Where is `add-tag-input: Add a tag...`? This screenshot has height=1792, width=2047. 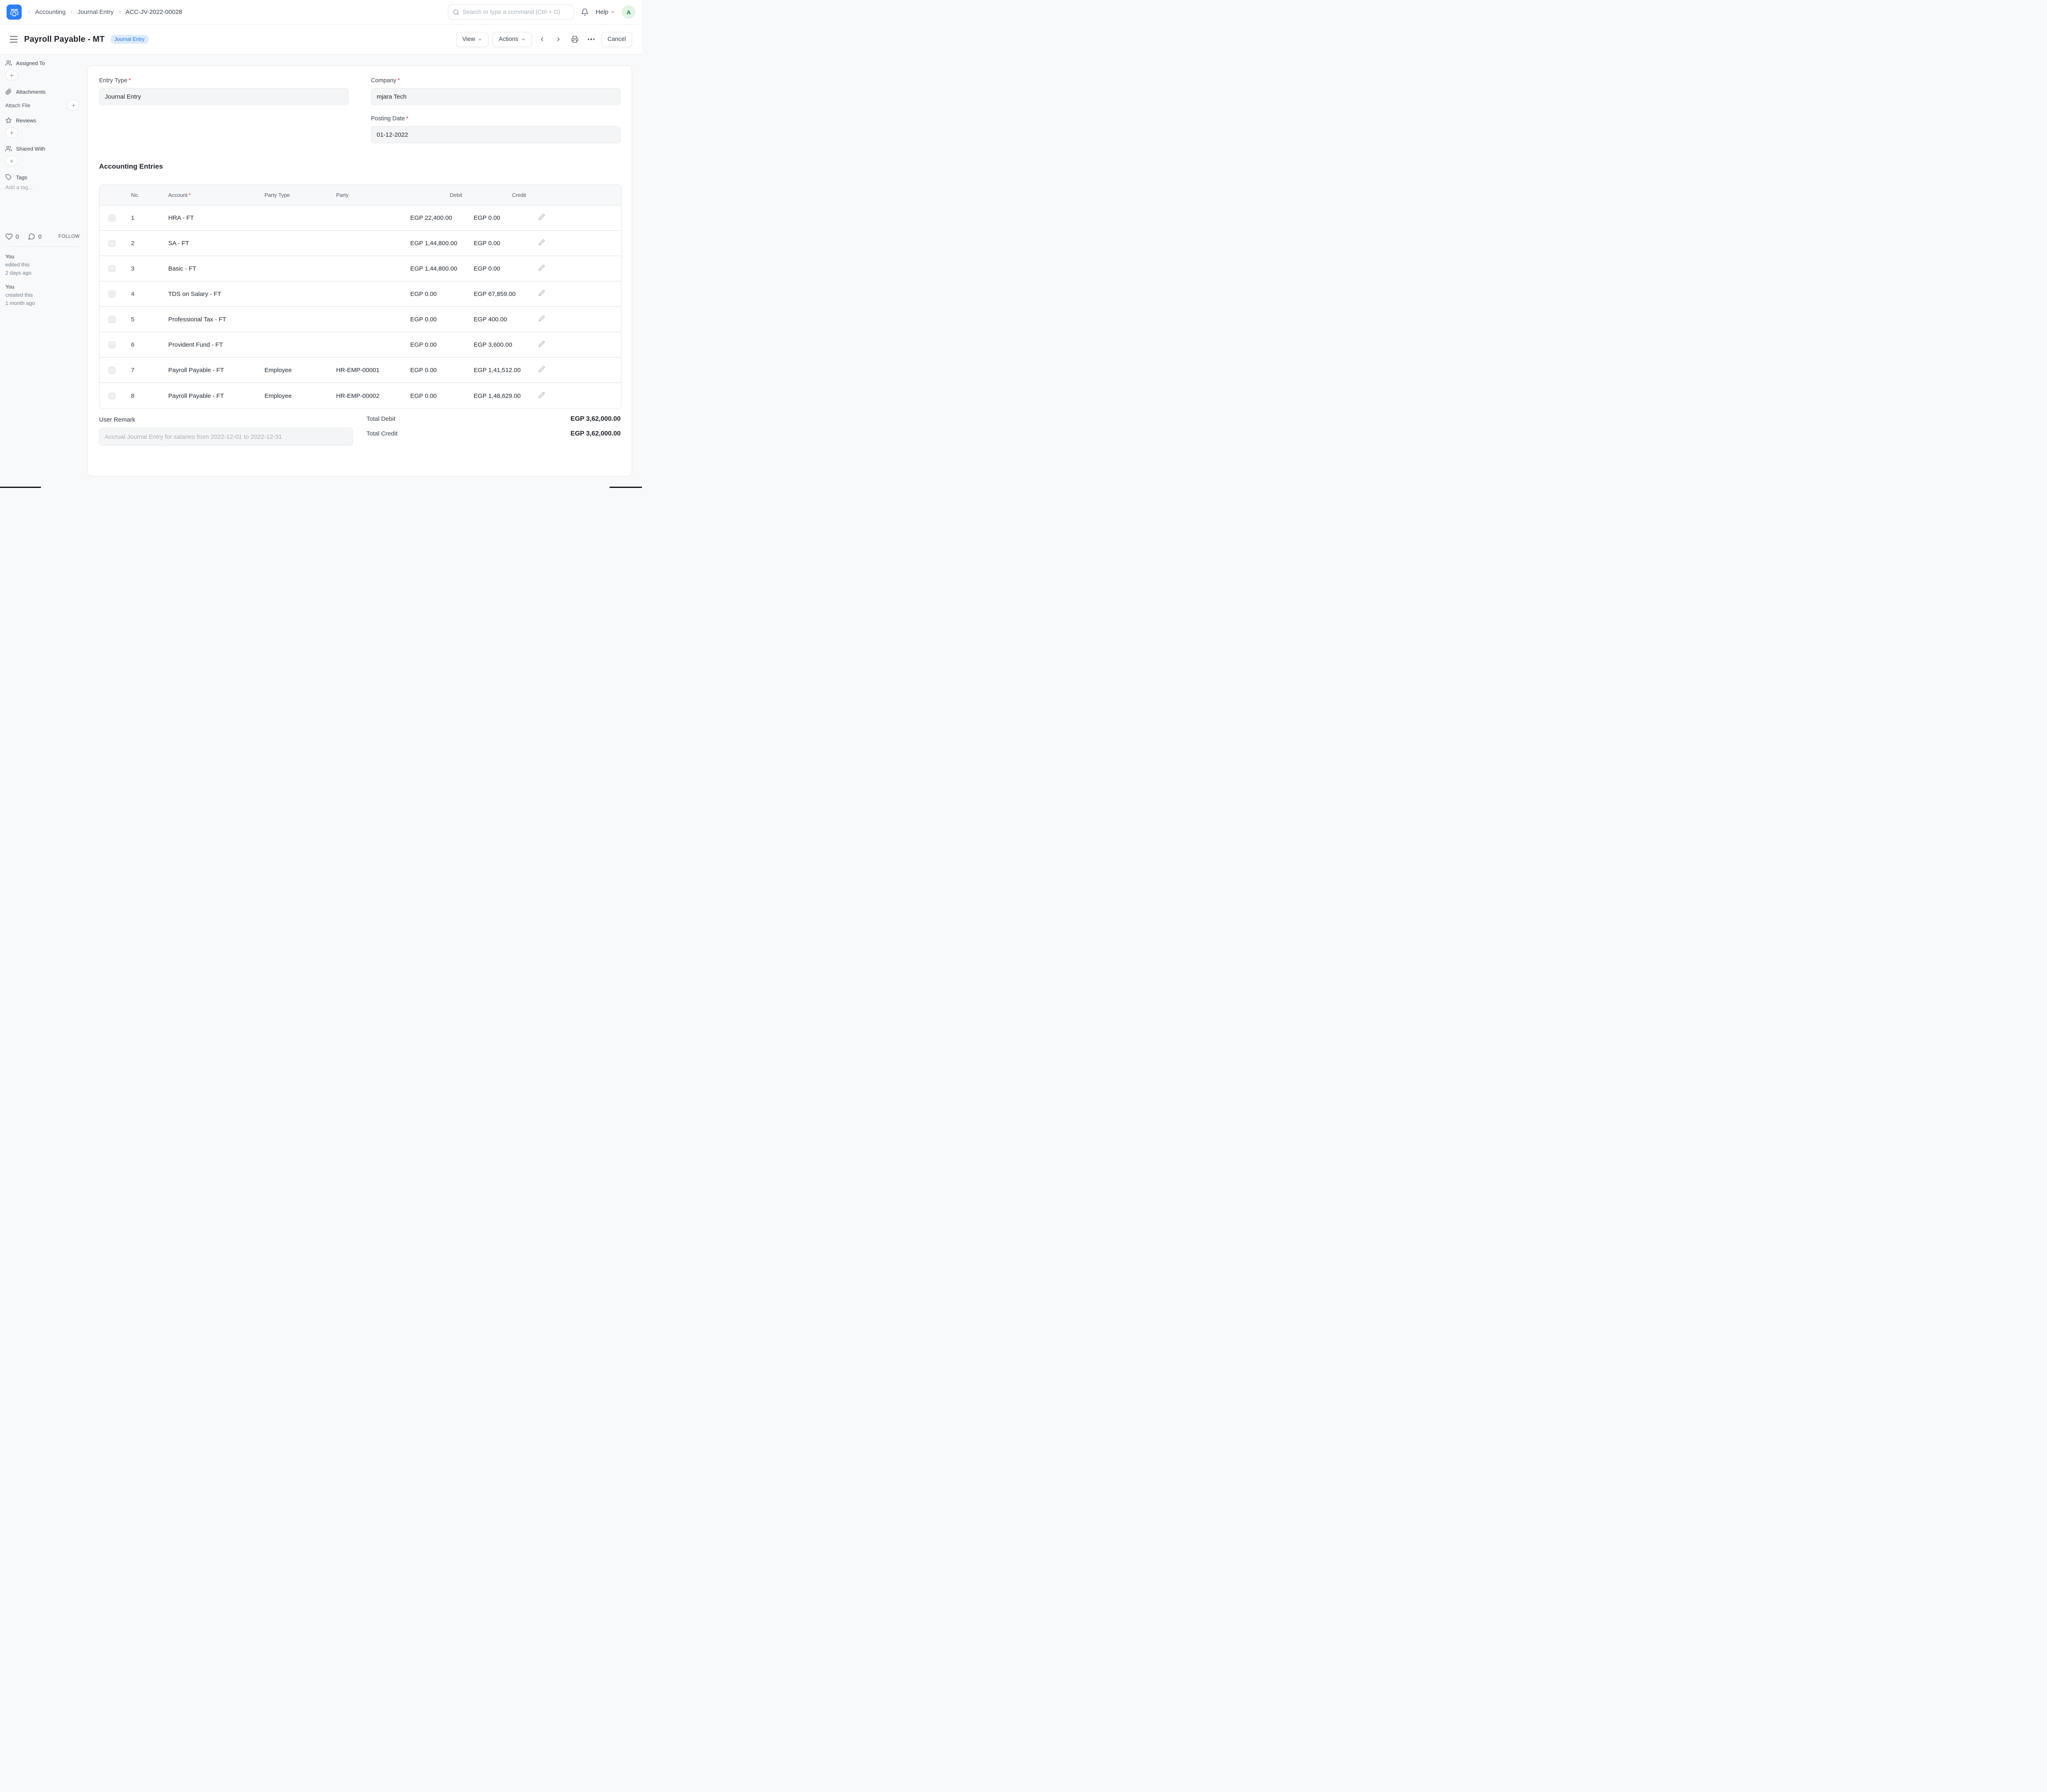 add-tag-input: Add a tag... is located at coordinates (19, 187).